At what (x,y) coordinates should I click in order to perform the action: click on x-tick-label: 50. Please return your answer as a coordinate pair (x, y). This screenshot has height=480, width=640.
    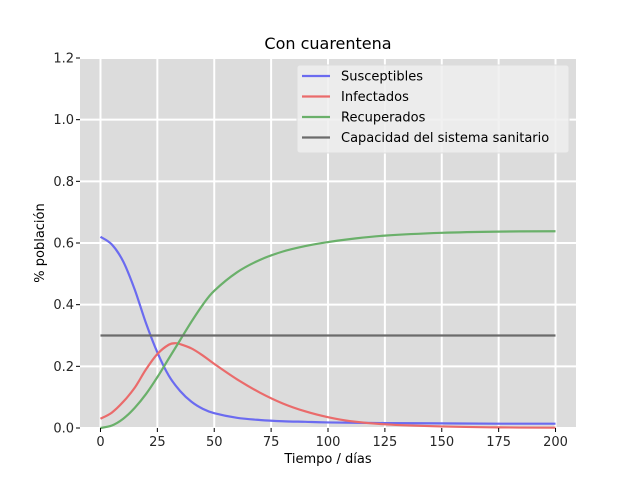
    Looking at the image, I should click on (214, 442).